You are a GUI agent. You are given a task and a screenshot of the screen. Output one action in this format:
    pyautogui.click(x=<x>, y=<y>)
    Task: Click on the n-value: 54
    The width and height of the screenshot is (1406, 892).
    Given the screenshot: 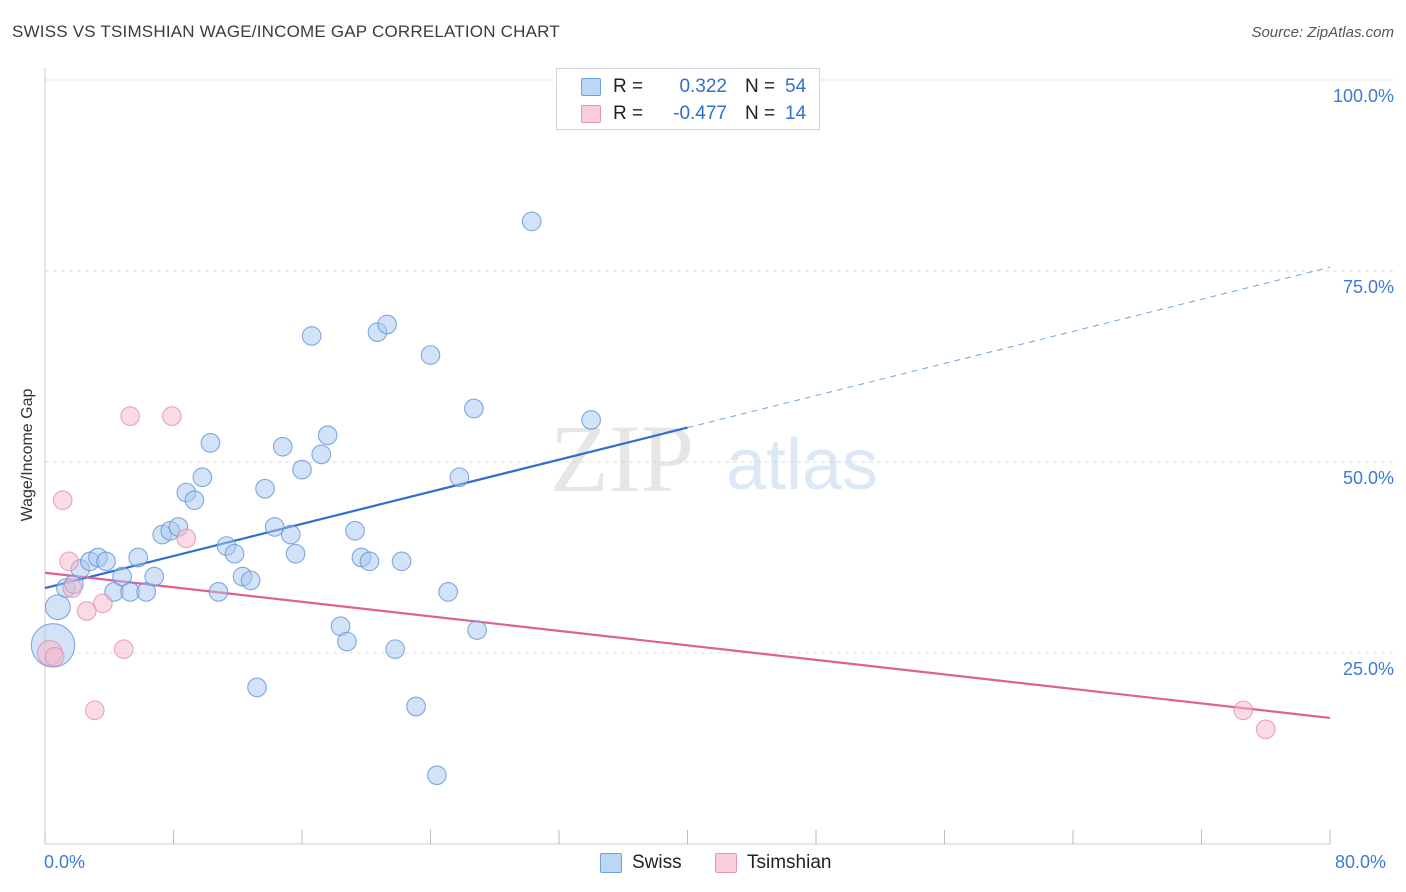 What is the action you would take?
    pyautogui.click(x=796, y=86)
    